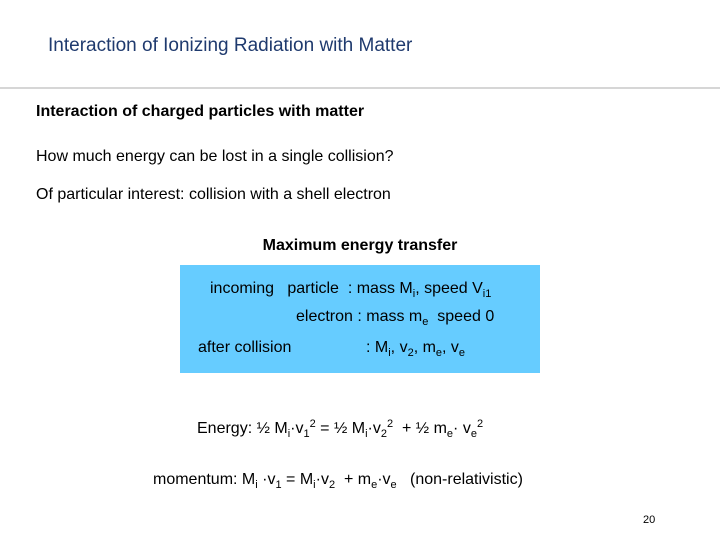  What do you see at coordinates (359, 316) in the screenshot?
I see `text-run: electron : mass m` at bounding box center [359, 316].